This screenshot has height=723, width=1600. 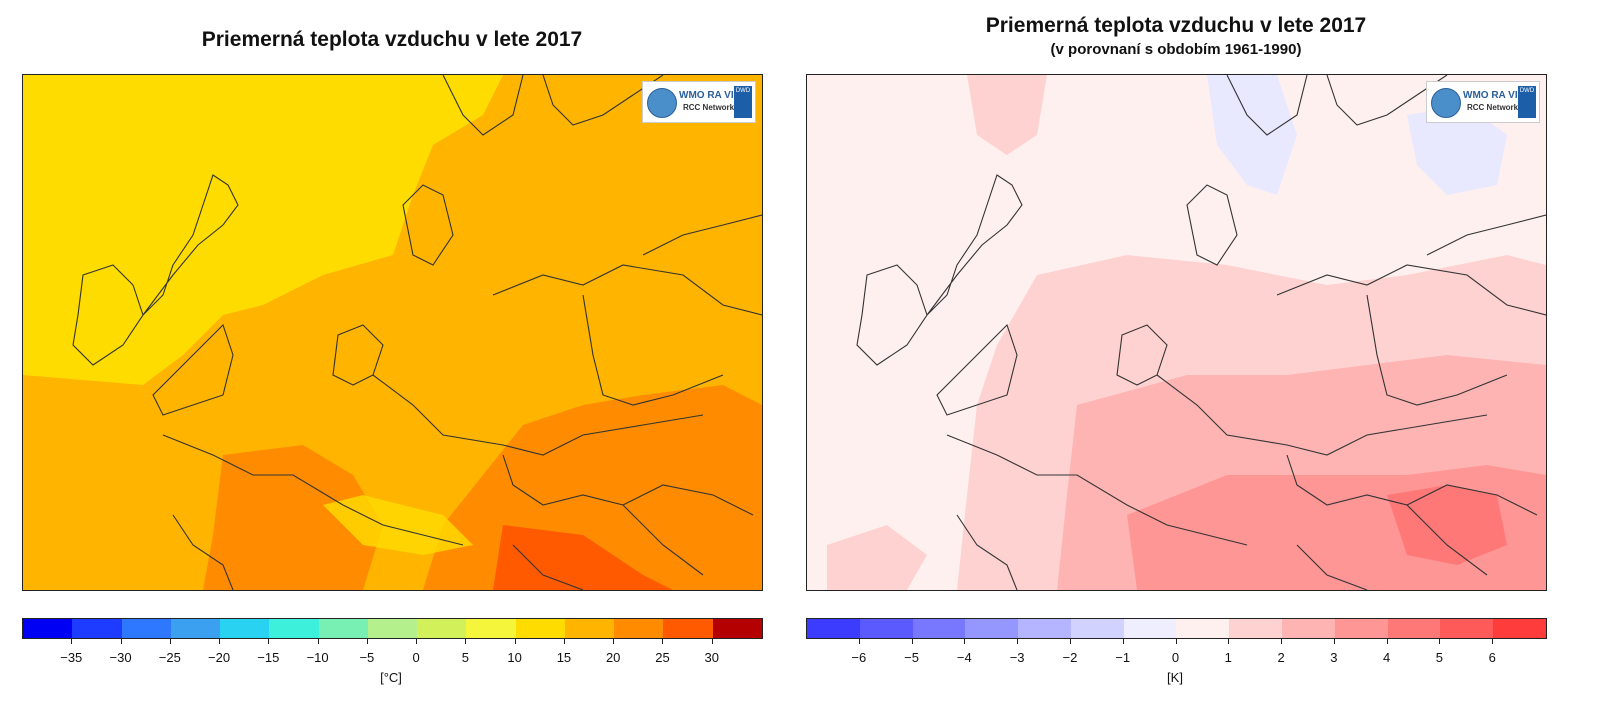 I want to click on colorbar-tick-label: 1, so click(x=1228, y=657).